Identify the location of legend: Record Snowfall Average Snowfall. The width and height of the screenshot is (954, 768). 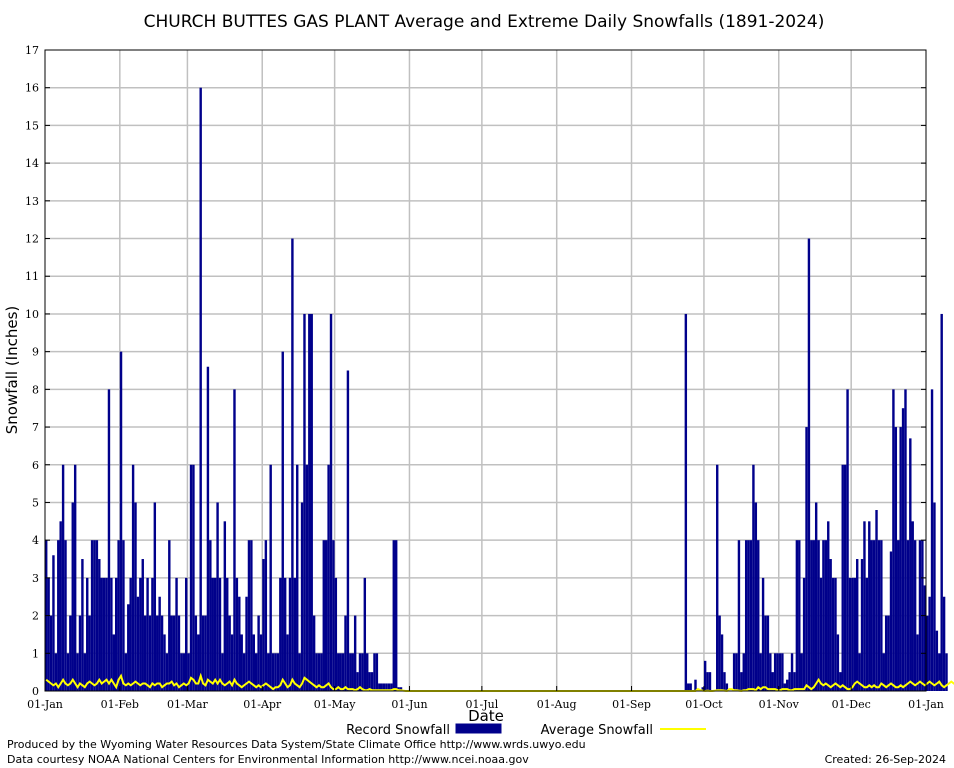
(526, 730).